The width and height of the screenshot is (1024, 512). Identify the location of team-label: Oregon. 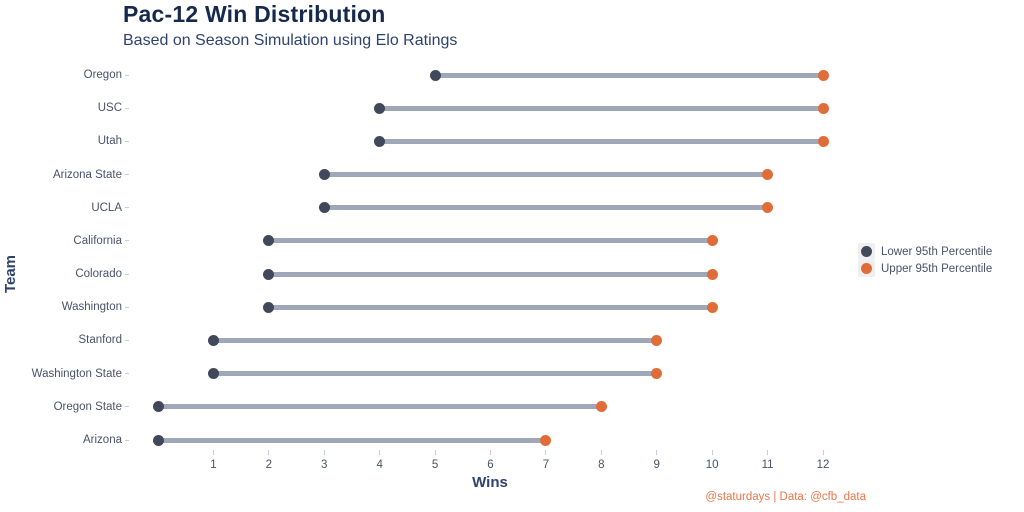
(102, 75).